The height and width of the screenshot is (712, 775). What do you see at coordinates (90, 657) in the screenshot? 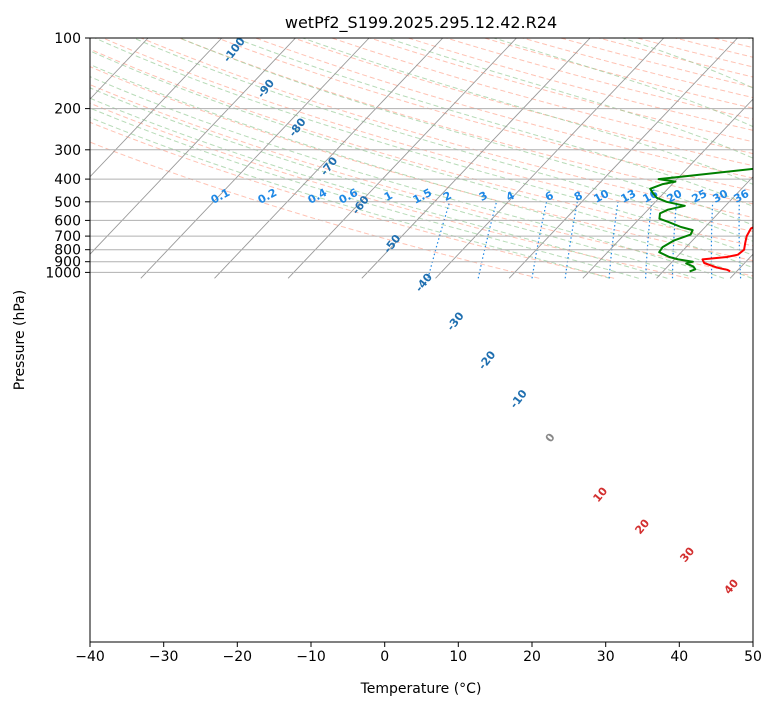
I see `x-tick-label: −40` at bounding box center [90, 657].